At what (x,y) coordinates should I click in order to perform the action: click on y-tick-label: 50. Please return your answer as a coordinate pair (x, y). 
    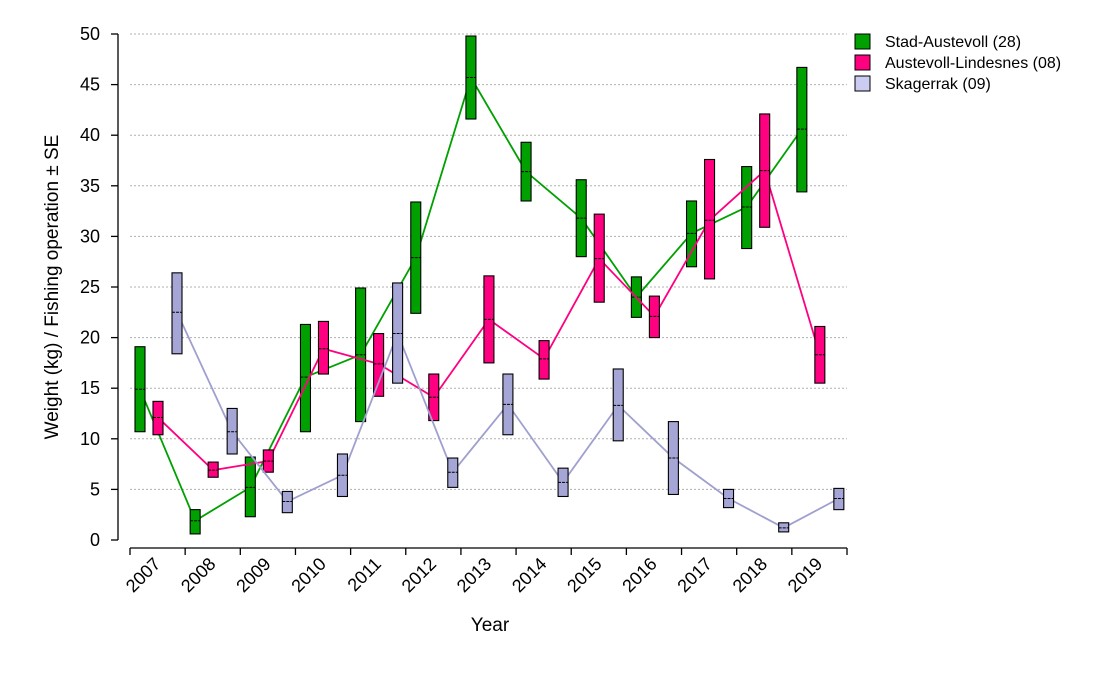
    Looking at the image, I should click on (90, 34).